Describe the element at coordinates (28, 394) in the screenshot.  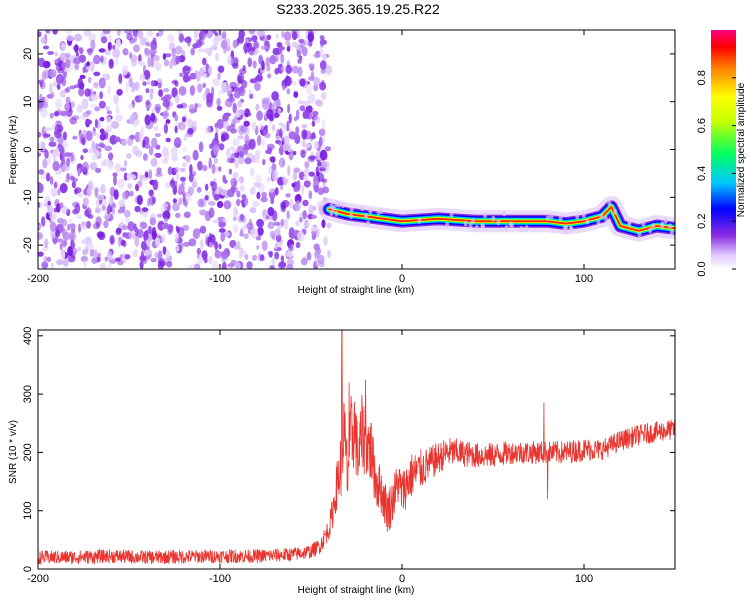
I see `snr-y-tick-label: 300` at that location.